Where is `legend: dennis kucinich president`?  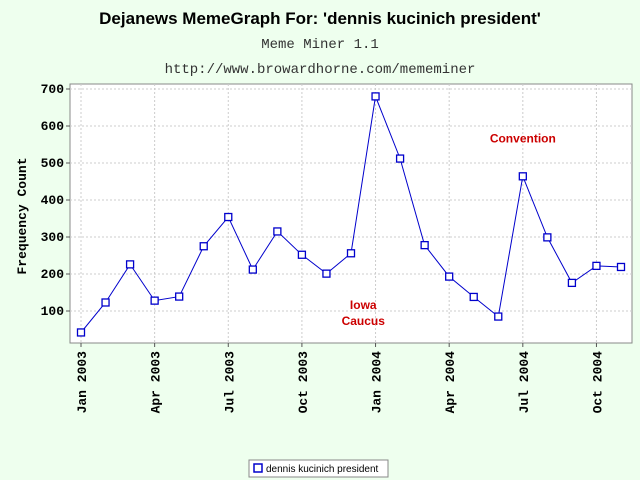 legend: dennis kucinich president is located at coordinates (318, 468).